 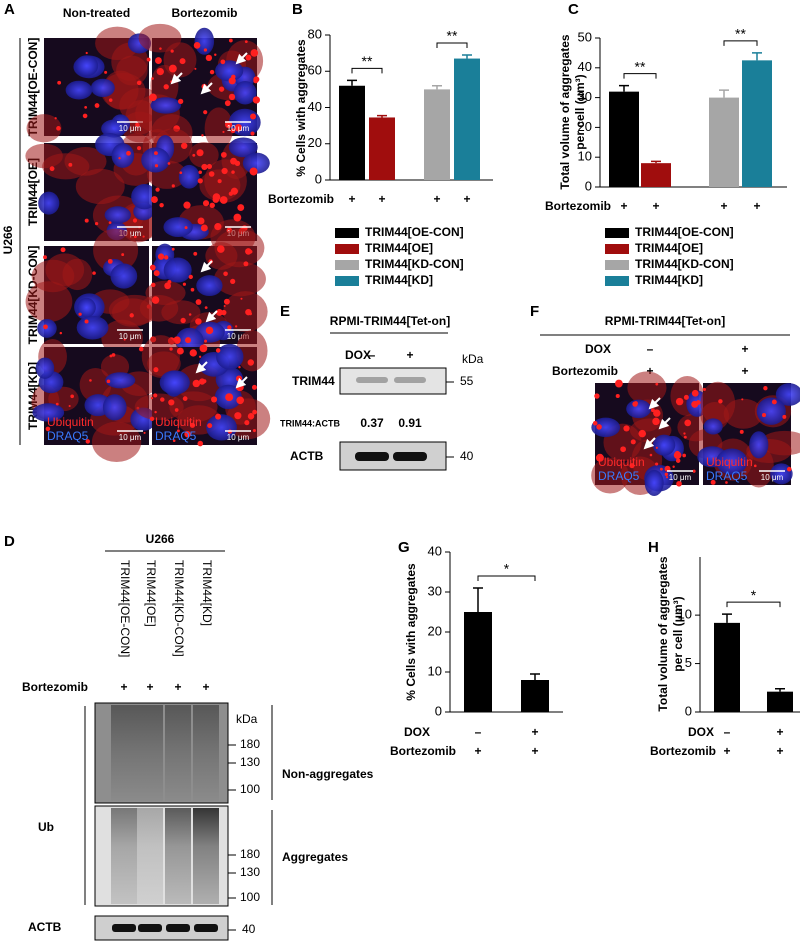 I want to click on panel-letter: A, so click(x=9, y=9).